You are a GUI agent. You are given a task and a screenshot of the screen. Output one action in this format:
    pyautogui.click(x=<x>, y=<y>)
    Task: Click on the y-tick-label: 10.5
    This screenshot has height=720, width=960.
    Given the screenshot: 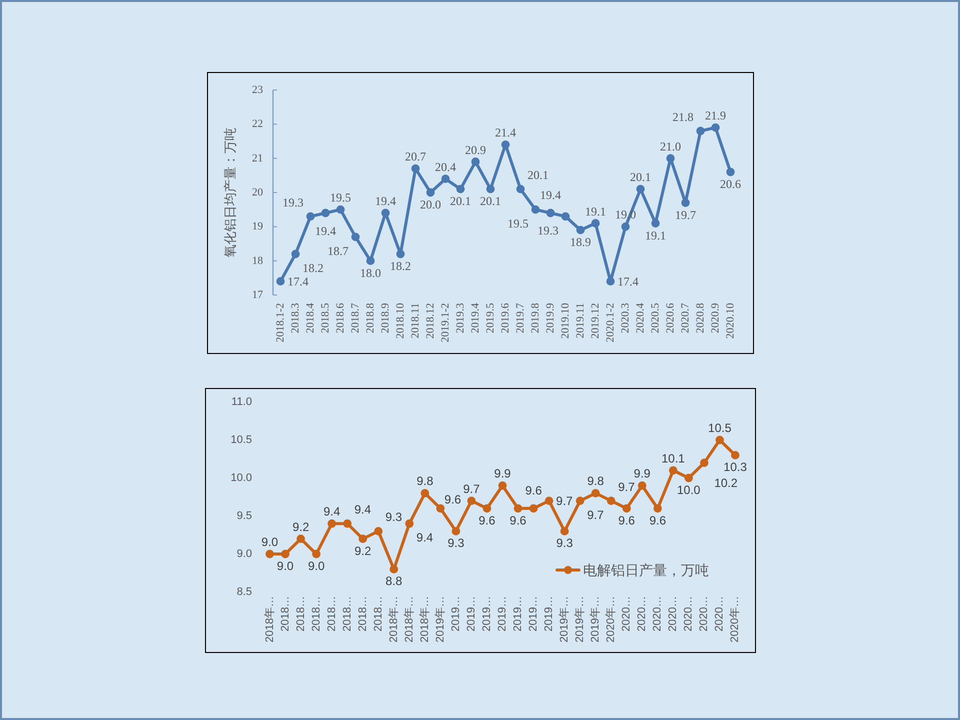 What is the action you would take?
    pyautogui.click(x=241, y=440)
    